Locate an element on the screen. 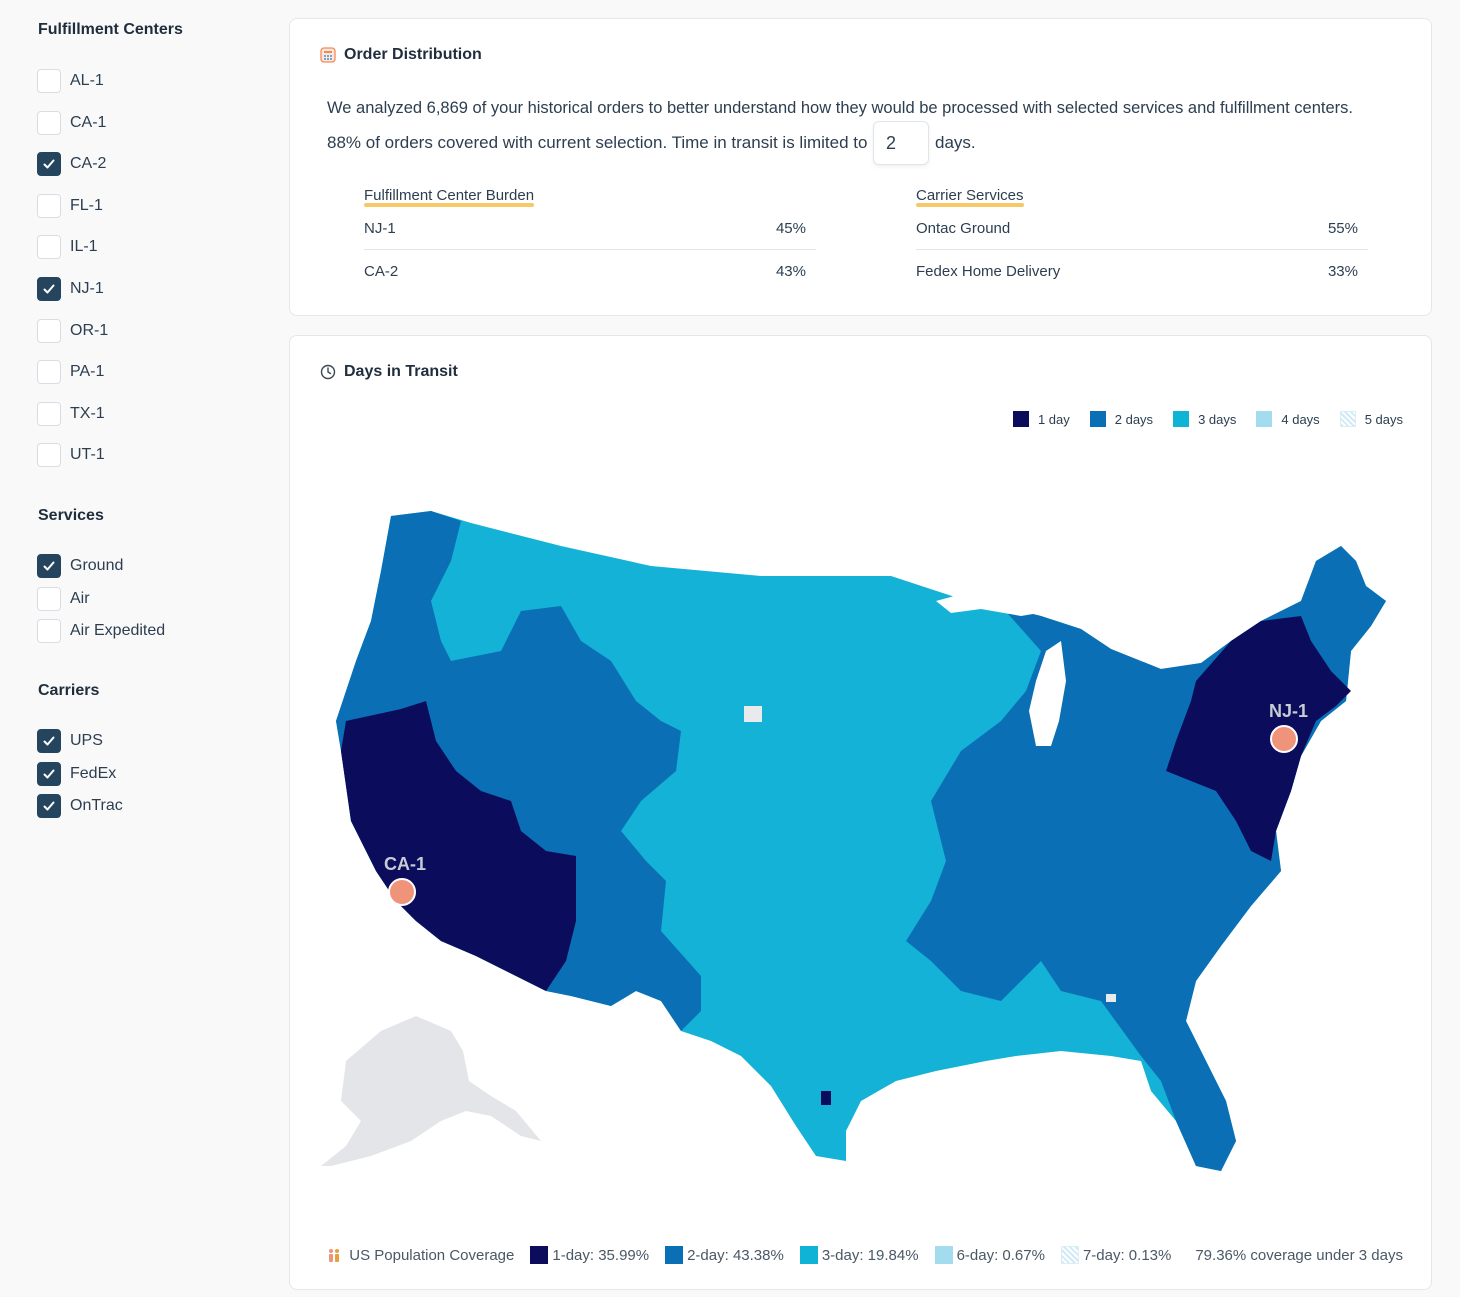 Image resolution: width=1460 pixels, height=1297 pixels. lake-superior is located at coordinates (993, 601).